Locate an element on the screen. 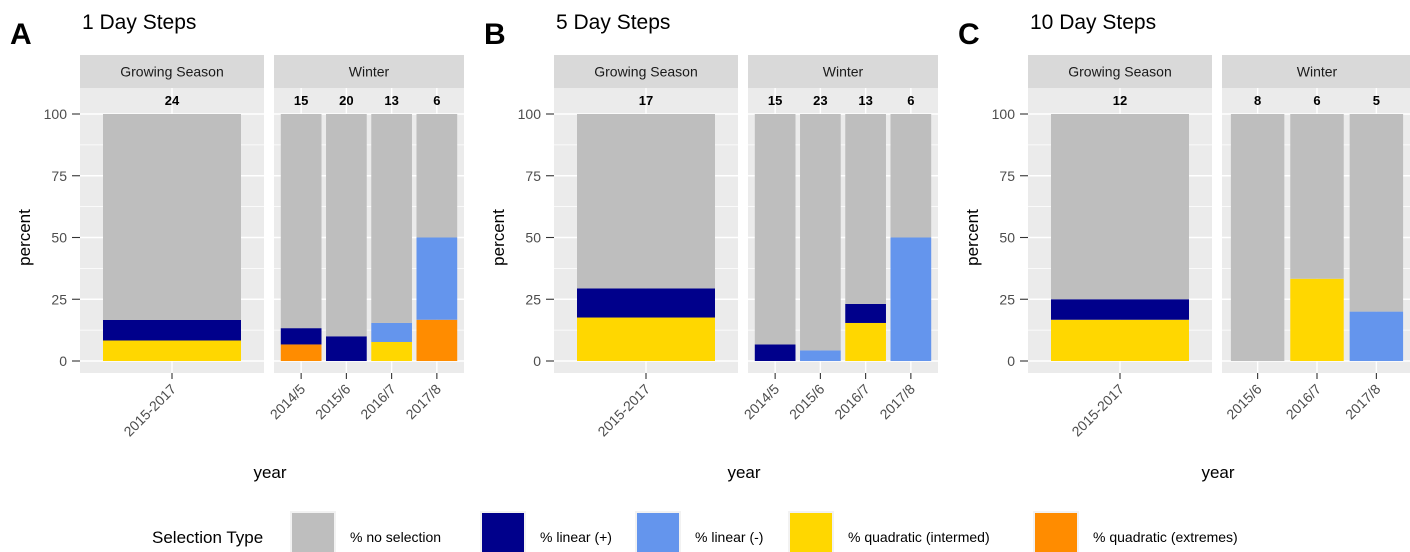 Image resolution: width=1410 pixels, height=552 pixels. legend-item-linpos: % linear (+) is located at coordinates (546, 531).